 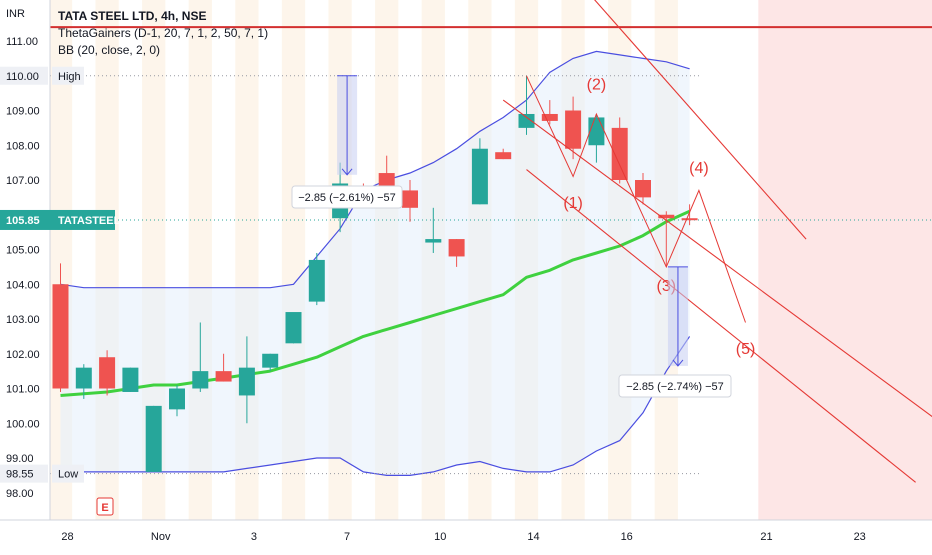 I want to click on earnings-icon-glyph: E, so click(x=104, y=508).